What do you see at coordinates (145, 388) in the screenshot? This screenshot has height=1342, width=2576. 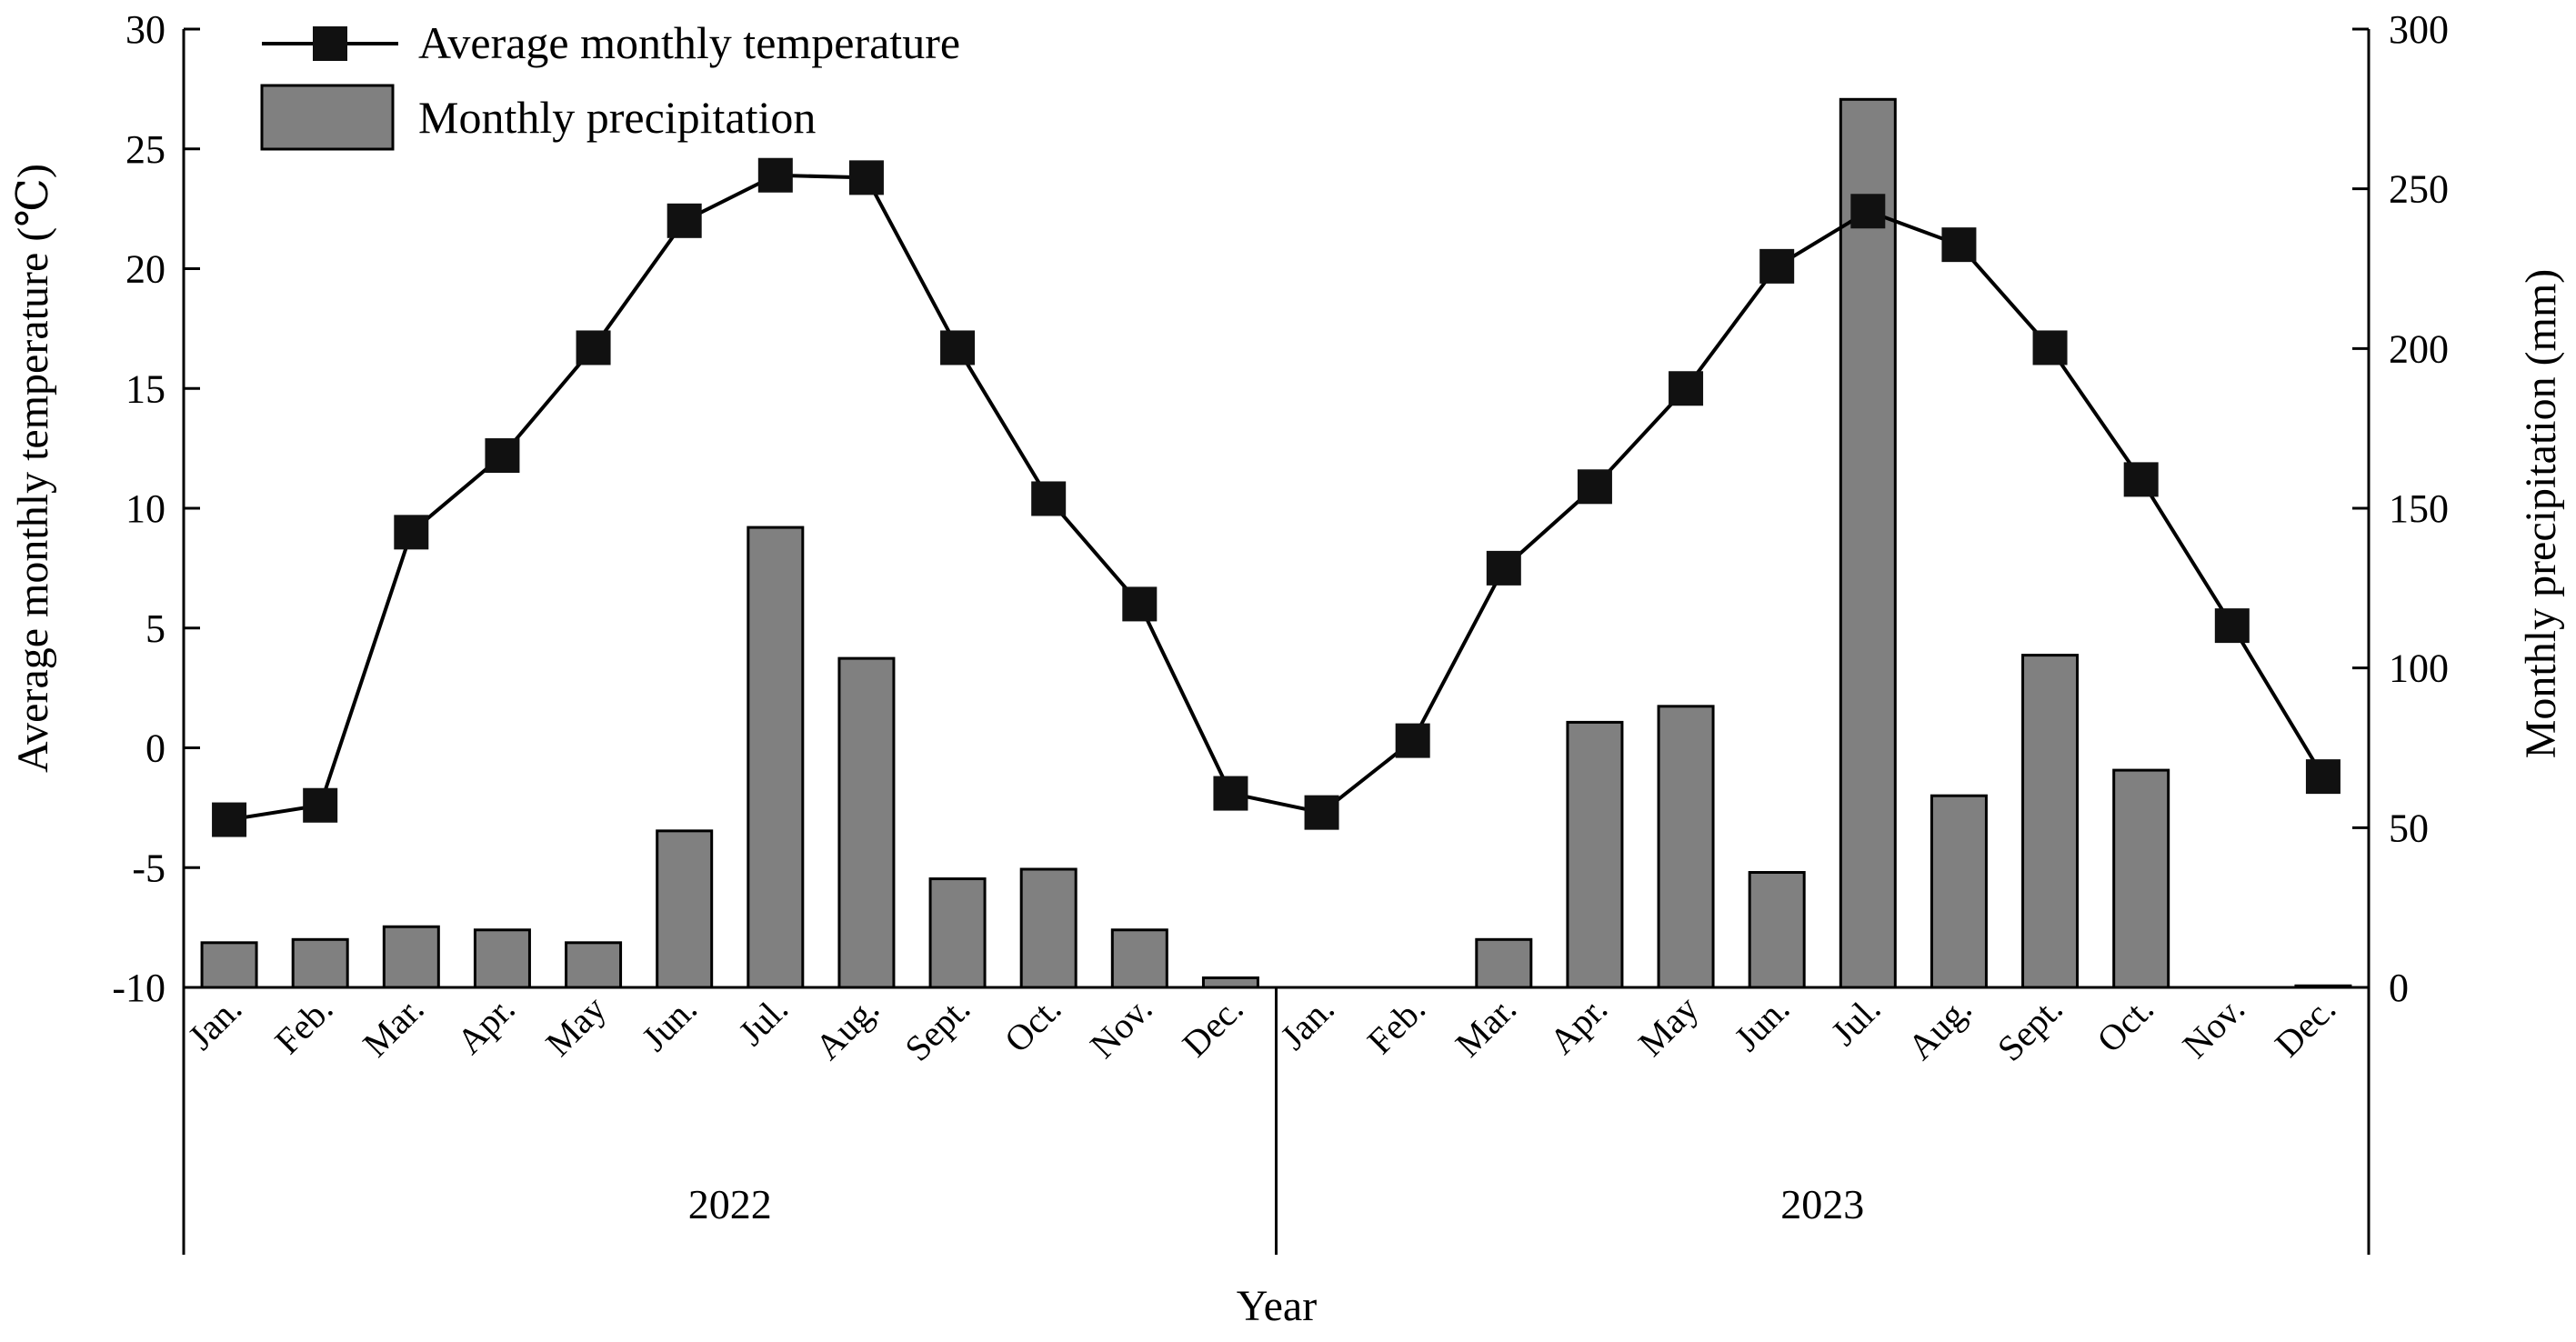 I see `y-left-tick-label: 15` at bounding box center [145, 388].